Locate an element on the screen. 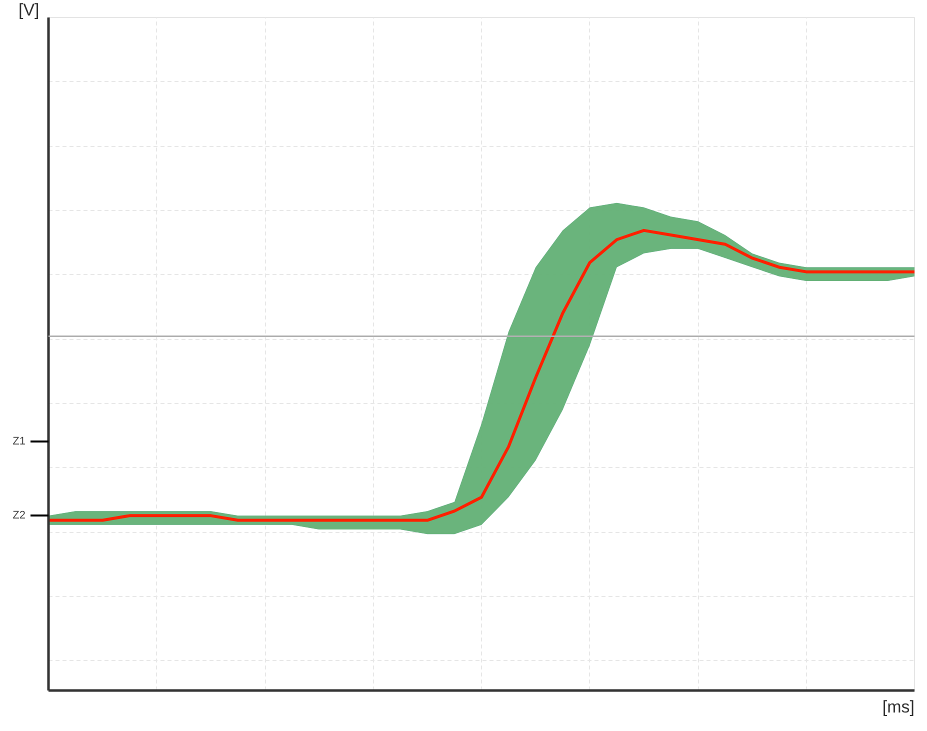  text: [V] is located at coordinates (29, 10).